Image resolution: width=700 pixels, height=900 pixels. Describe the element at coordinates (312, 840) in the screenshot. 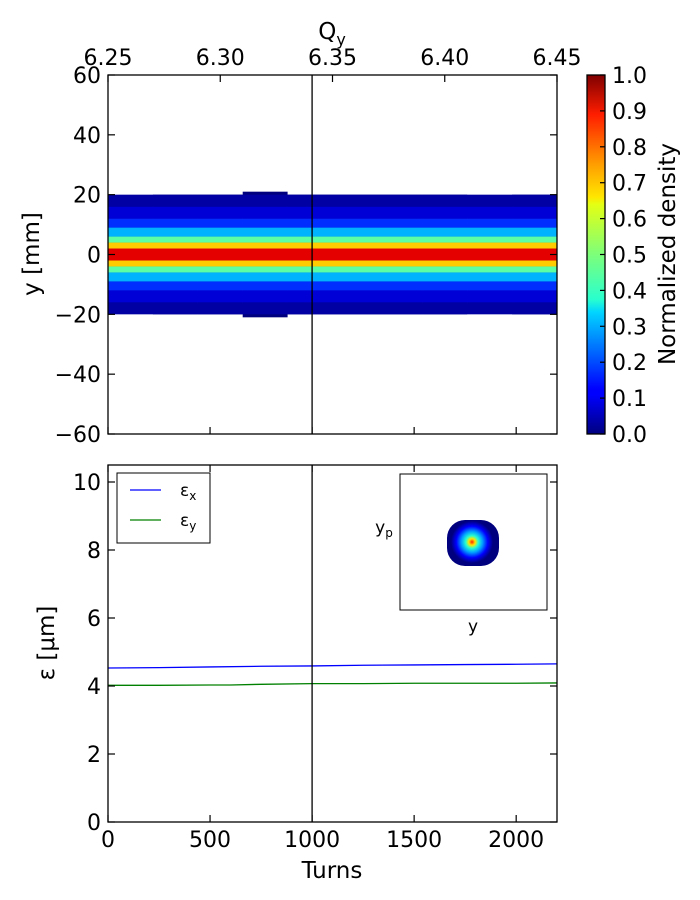

I see `turns-tick-label: 1000` at that location.